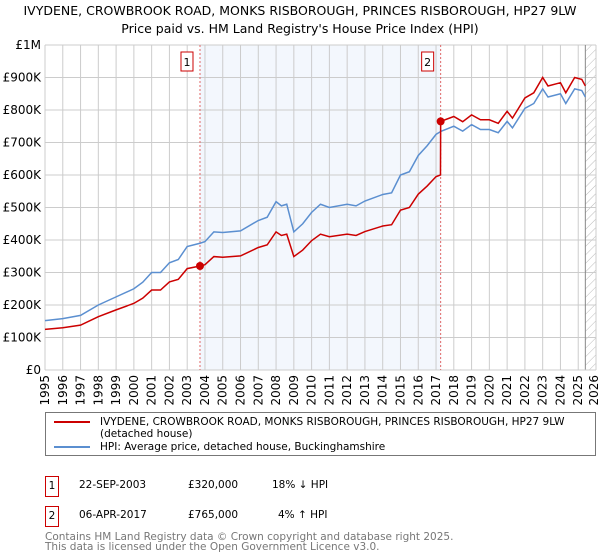  I want to click on y-tick-label: £600K, so click(23, 175).